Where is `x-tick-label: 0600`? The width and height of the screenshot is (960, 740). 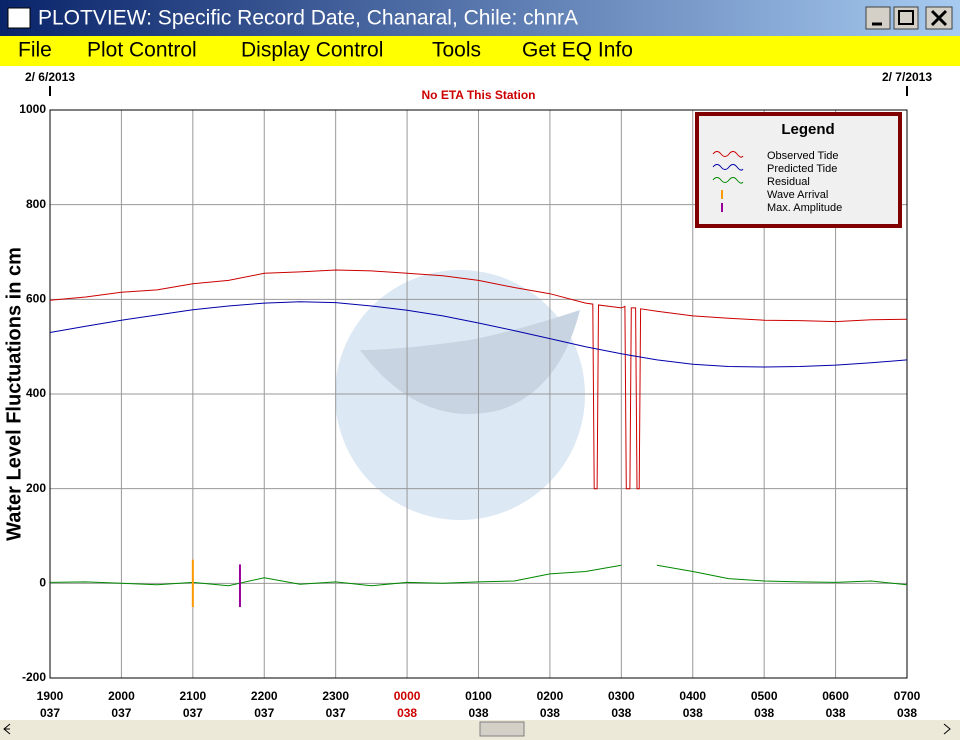
x-tick-label: 0600 is located at coordinates (835, 696).